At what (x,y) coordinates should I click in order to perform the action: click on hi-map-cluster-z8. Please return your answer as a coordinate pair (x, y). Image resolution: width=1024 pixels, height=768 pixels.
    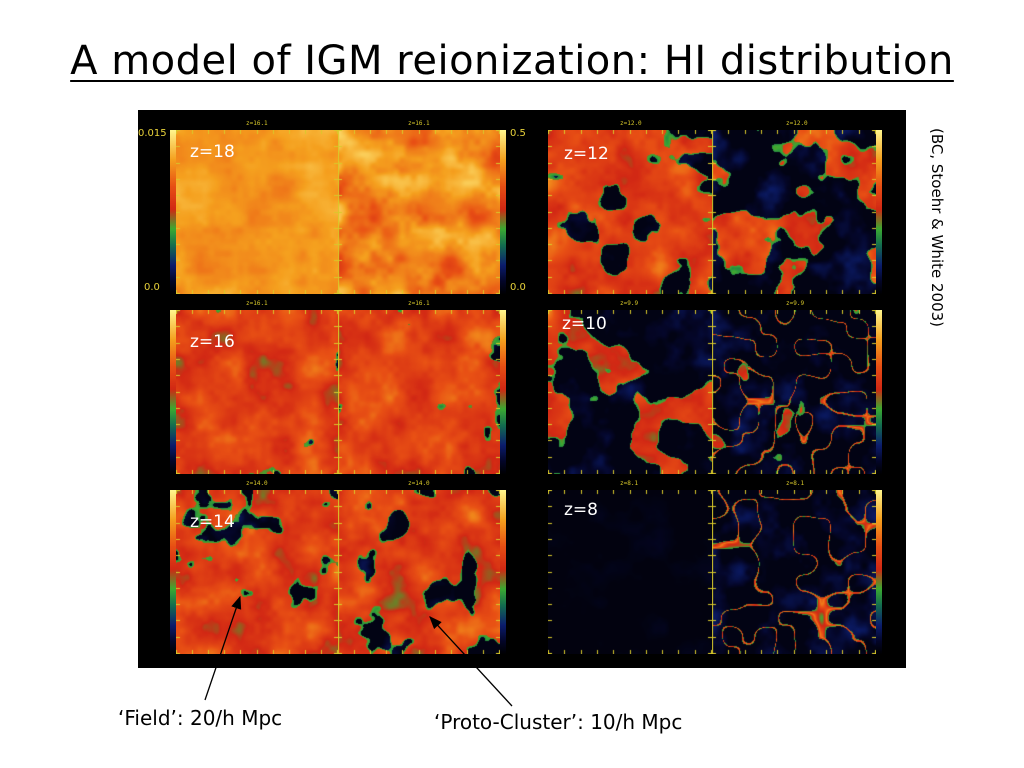
    Looking at the image, I should click on (794, 572).